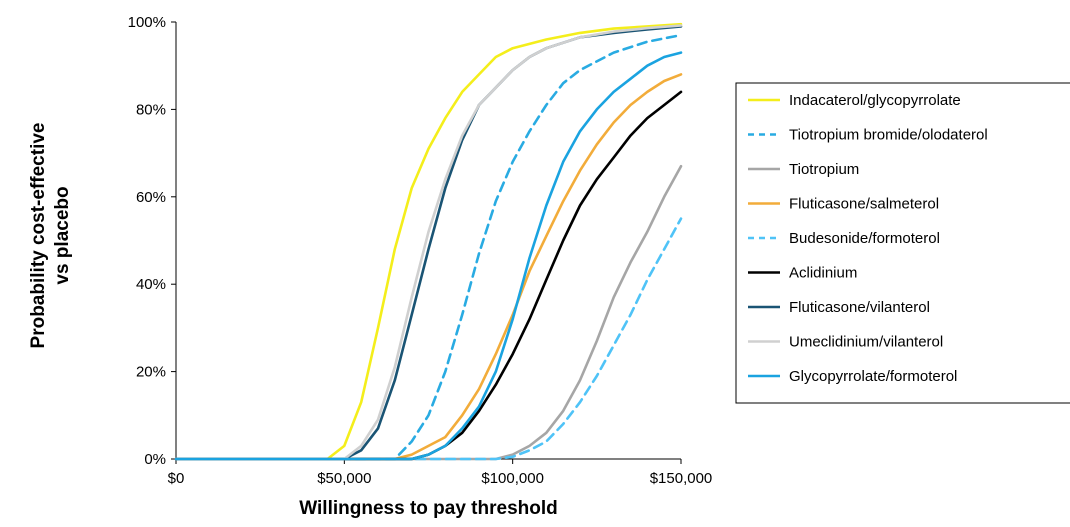 This screenshot has height=527, width=1070. I want to click on y-tick-label: 100%, so click(147, 22).